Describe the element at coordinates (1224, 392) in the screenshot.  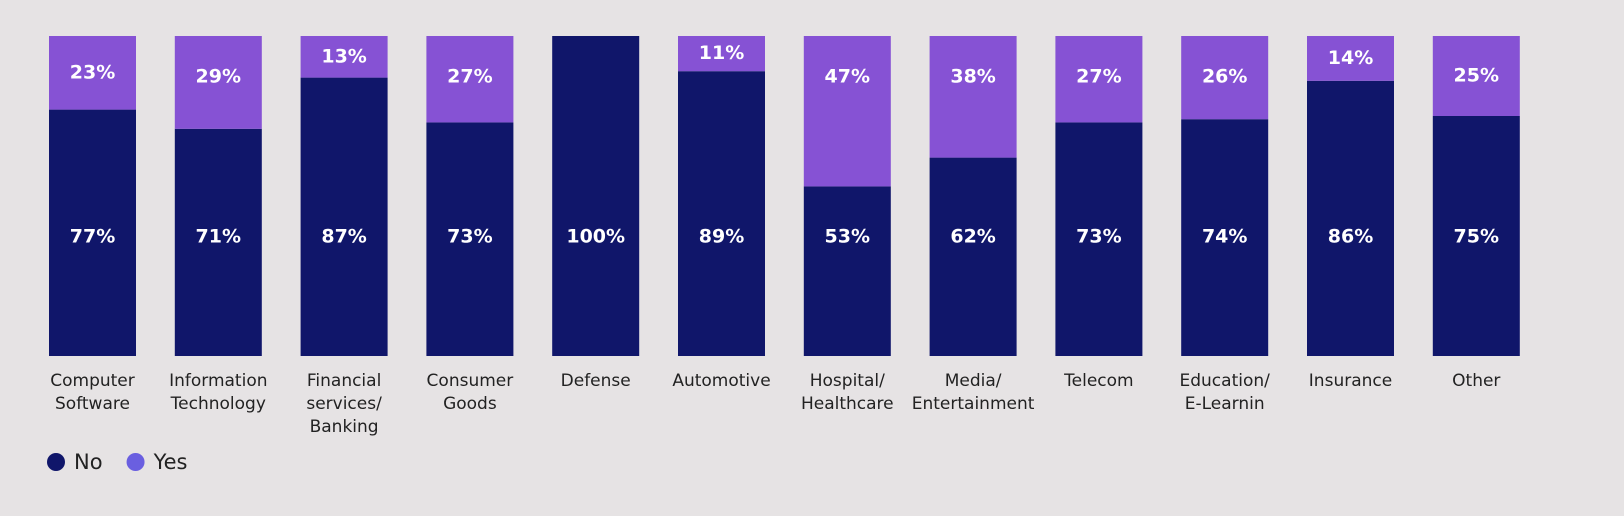
I see `x-tick-label: Education/ E-Learnin` at that location.